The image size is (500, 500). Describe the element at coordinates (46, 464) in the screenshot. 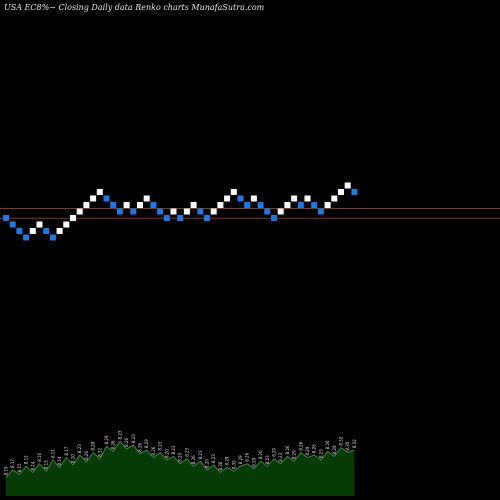

I see `volume-label: 8.13` at that location.